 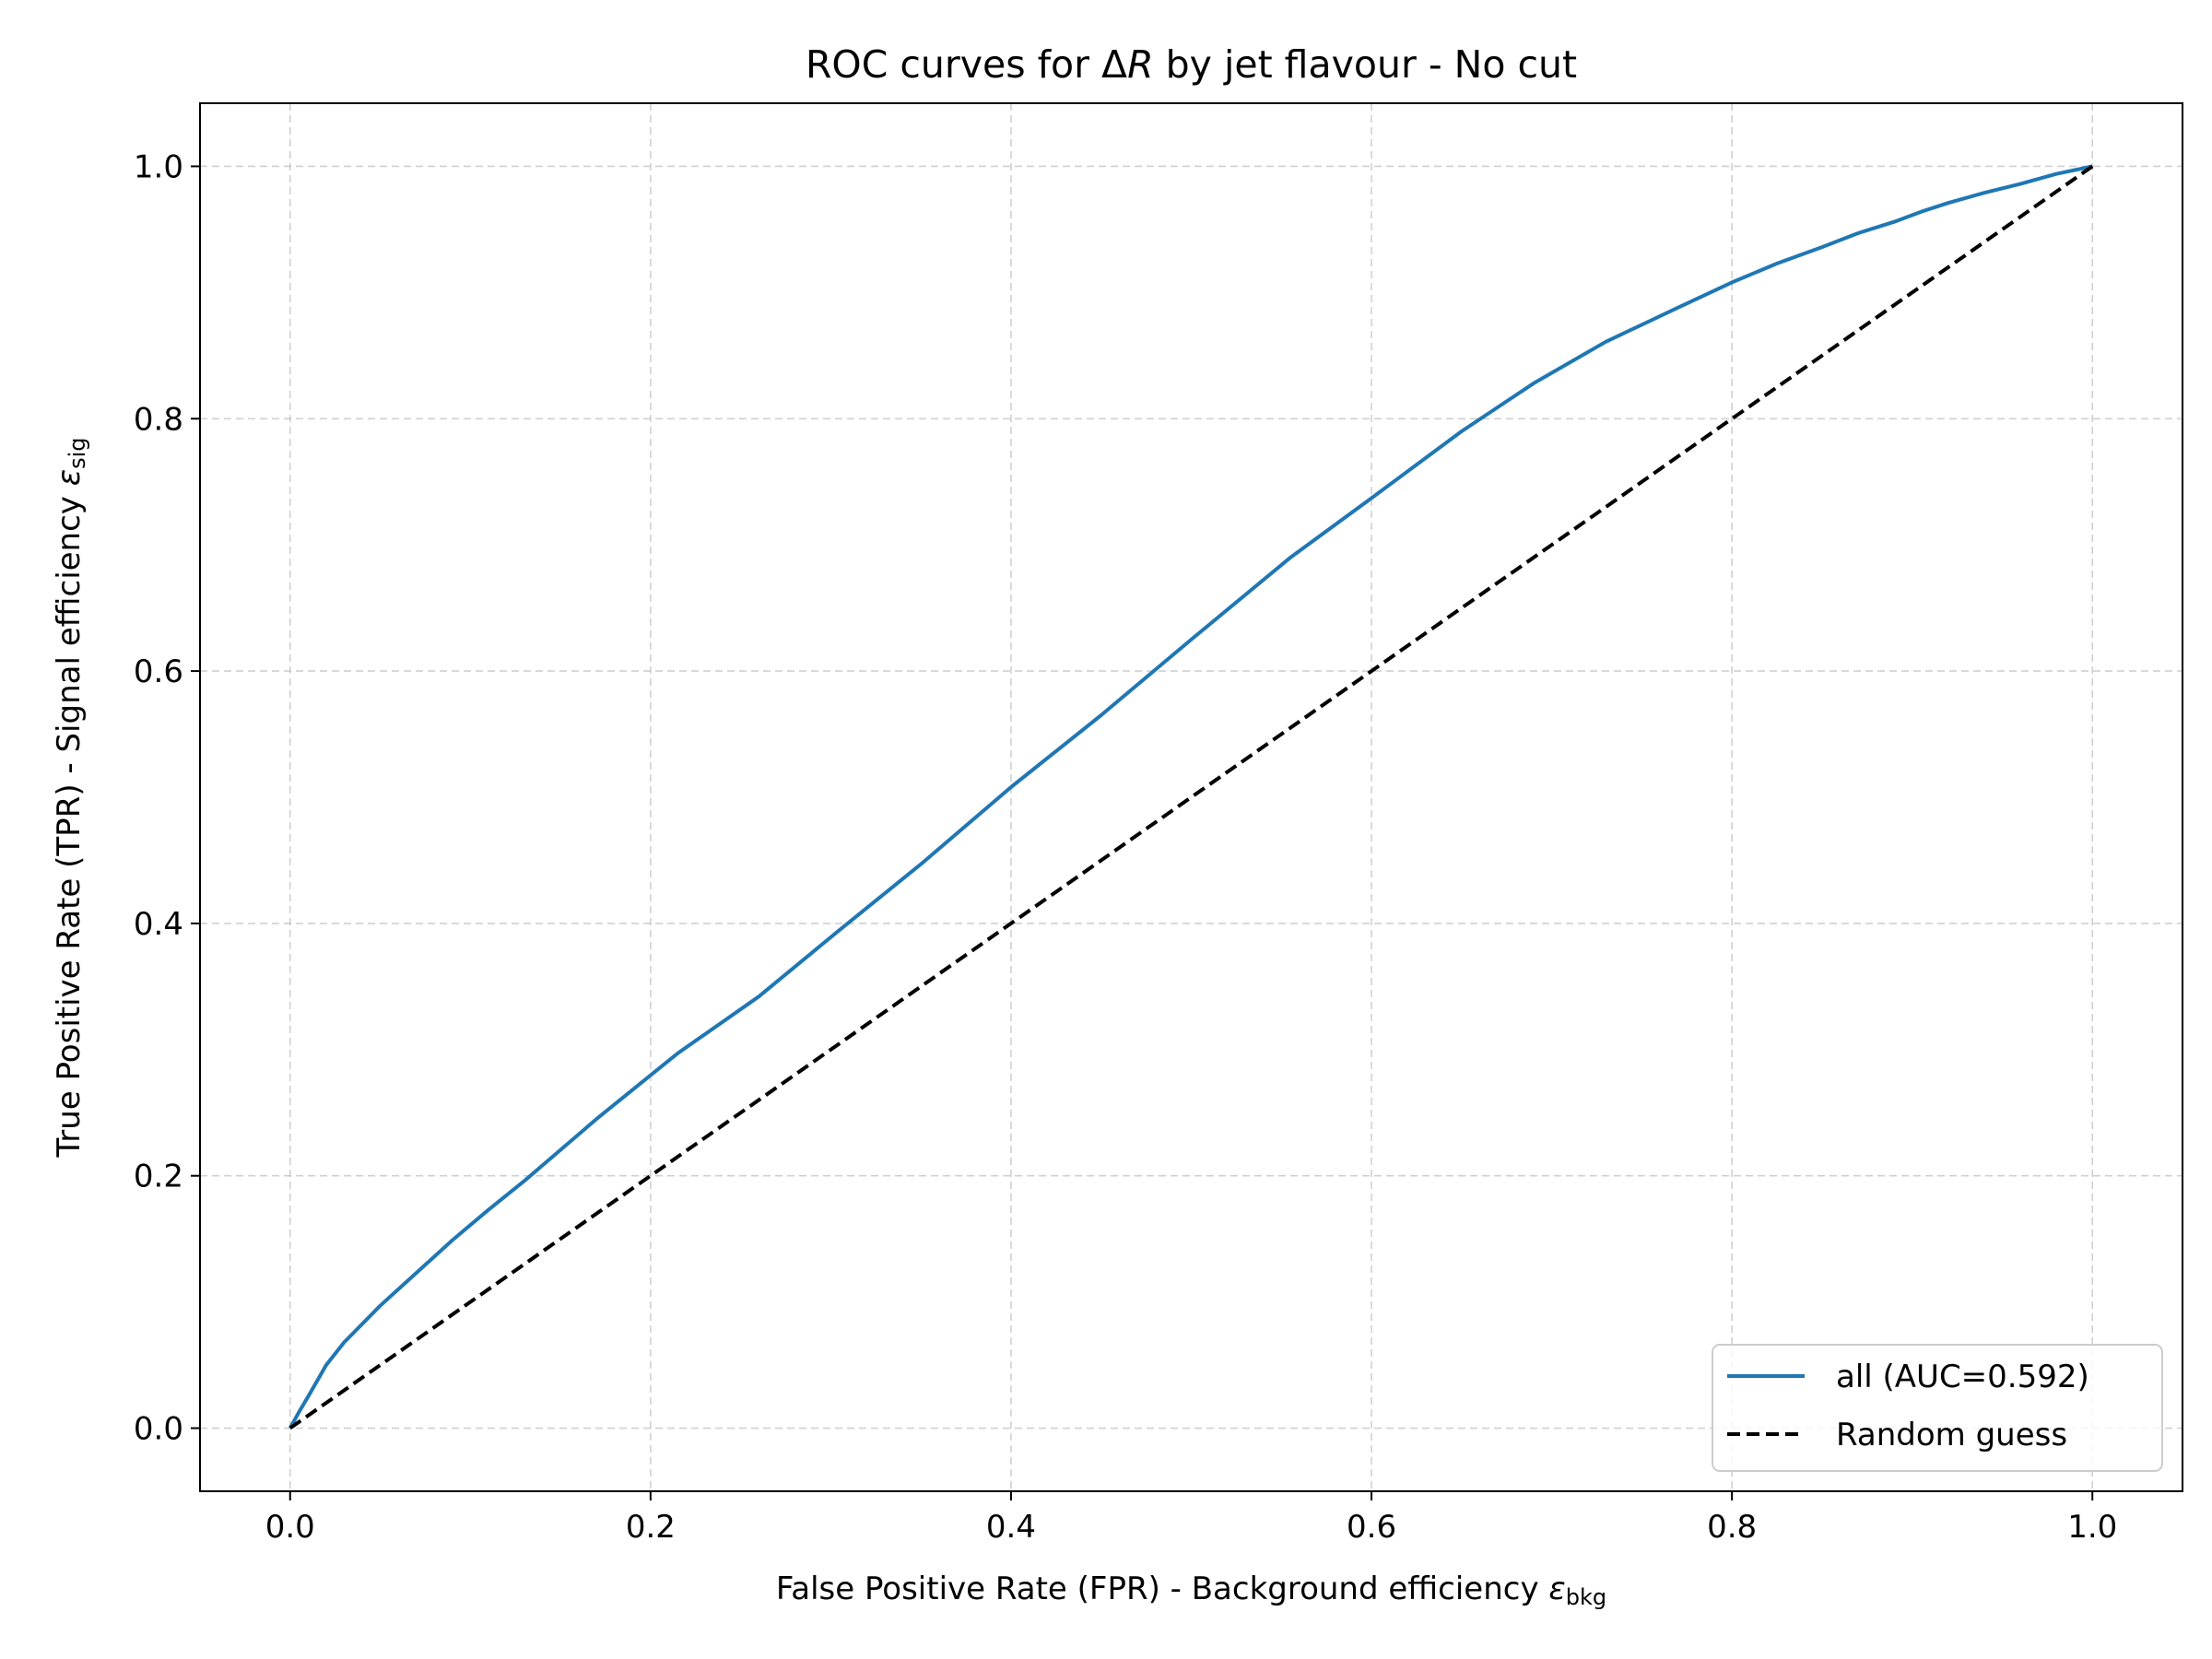 What do you see at coordinates (158, 924) in the screenshot?
I see `y-tick-label: 0.4` at bounding box center [158, 924].